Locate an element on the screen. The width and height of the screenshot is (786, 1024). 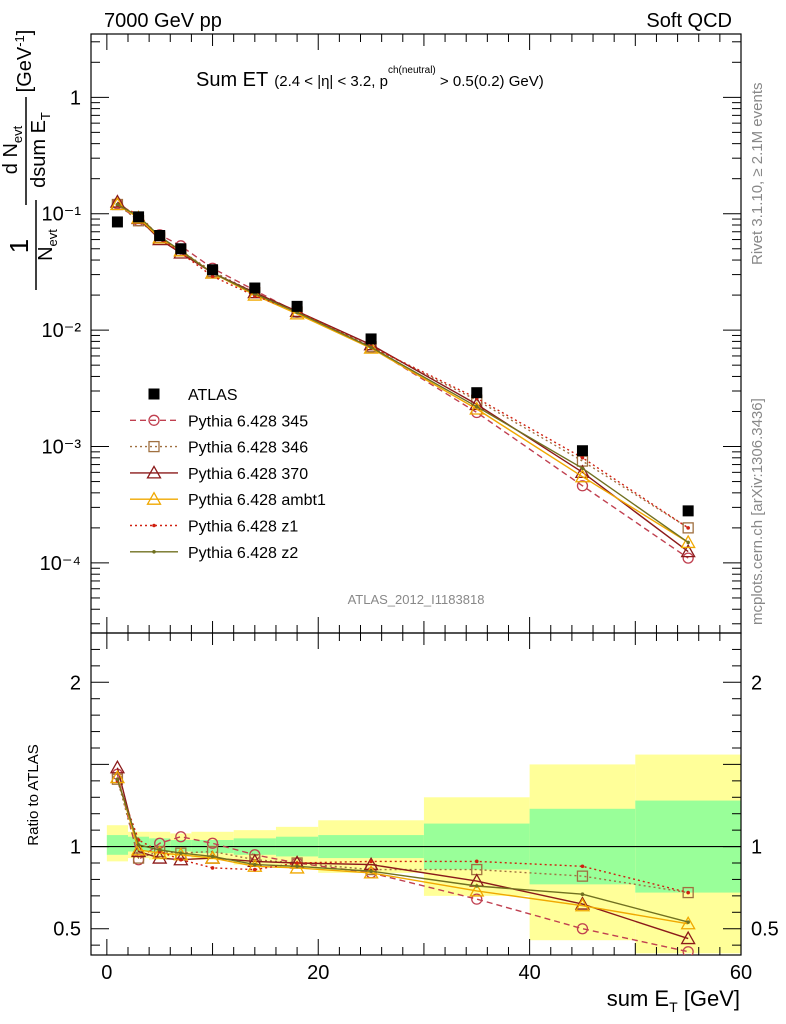
legend-label: Pythia 6.428 z2 is located at coordinates (243, 553).